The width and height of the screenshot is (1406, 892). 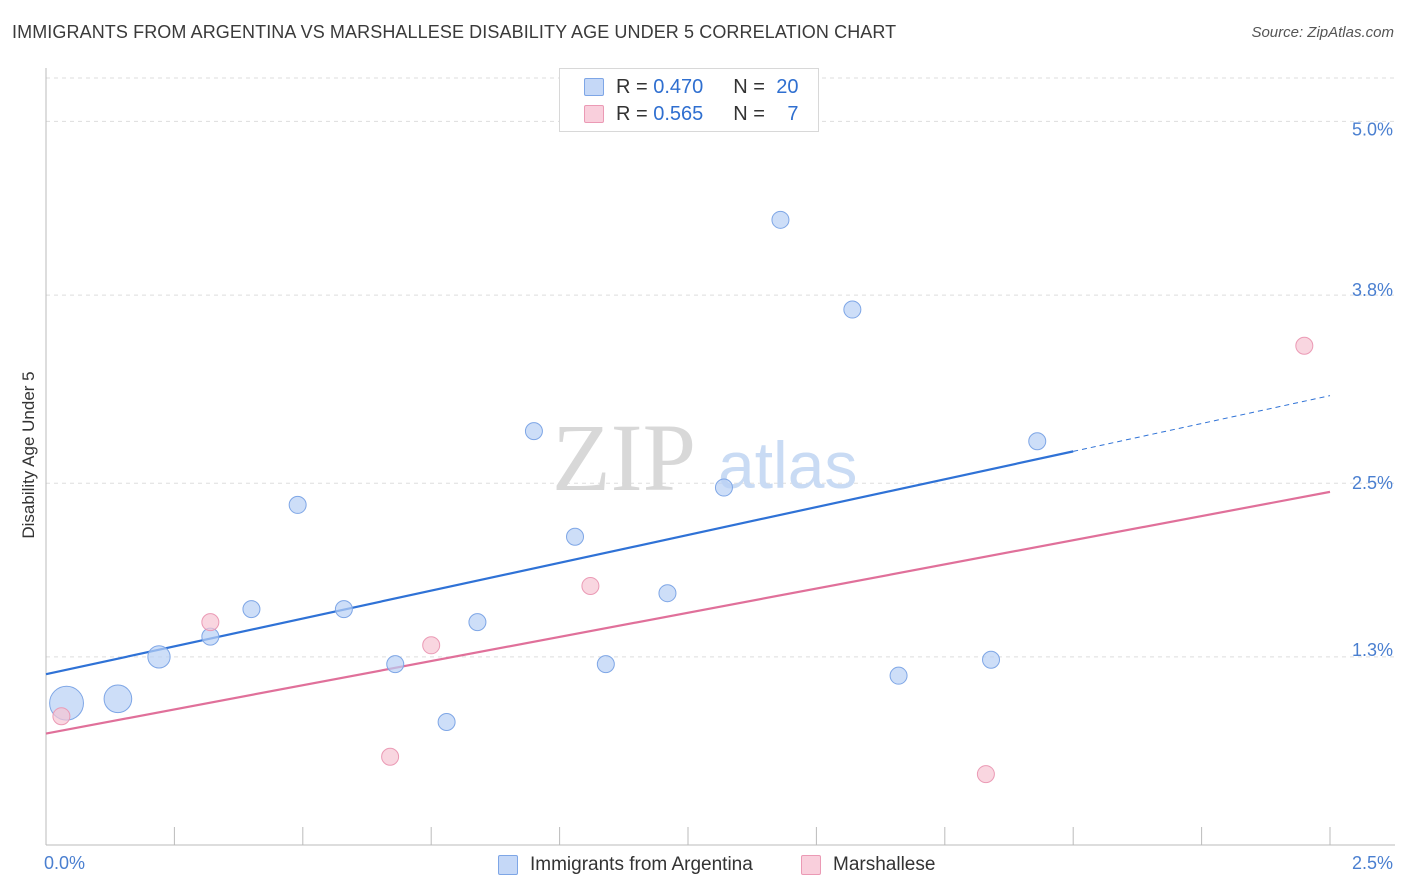 I want to click on legend-n-value: 7, so click(x=793, y=113).